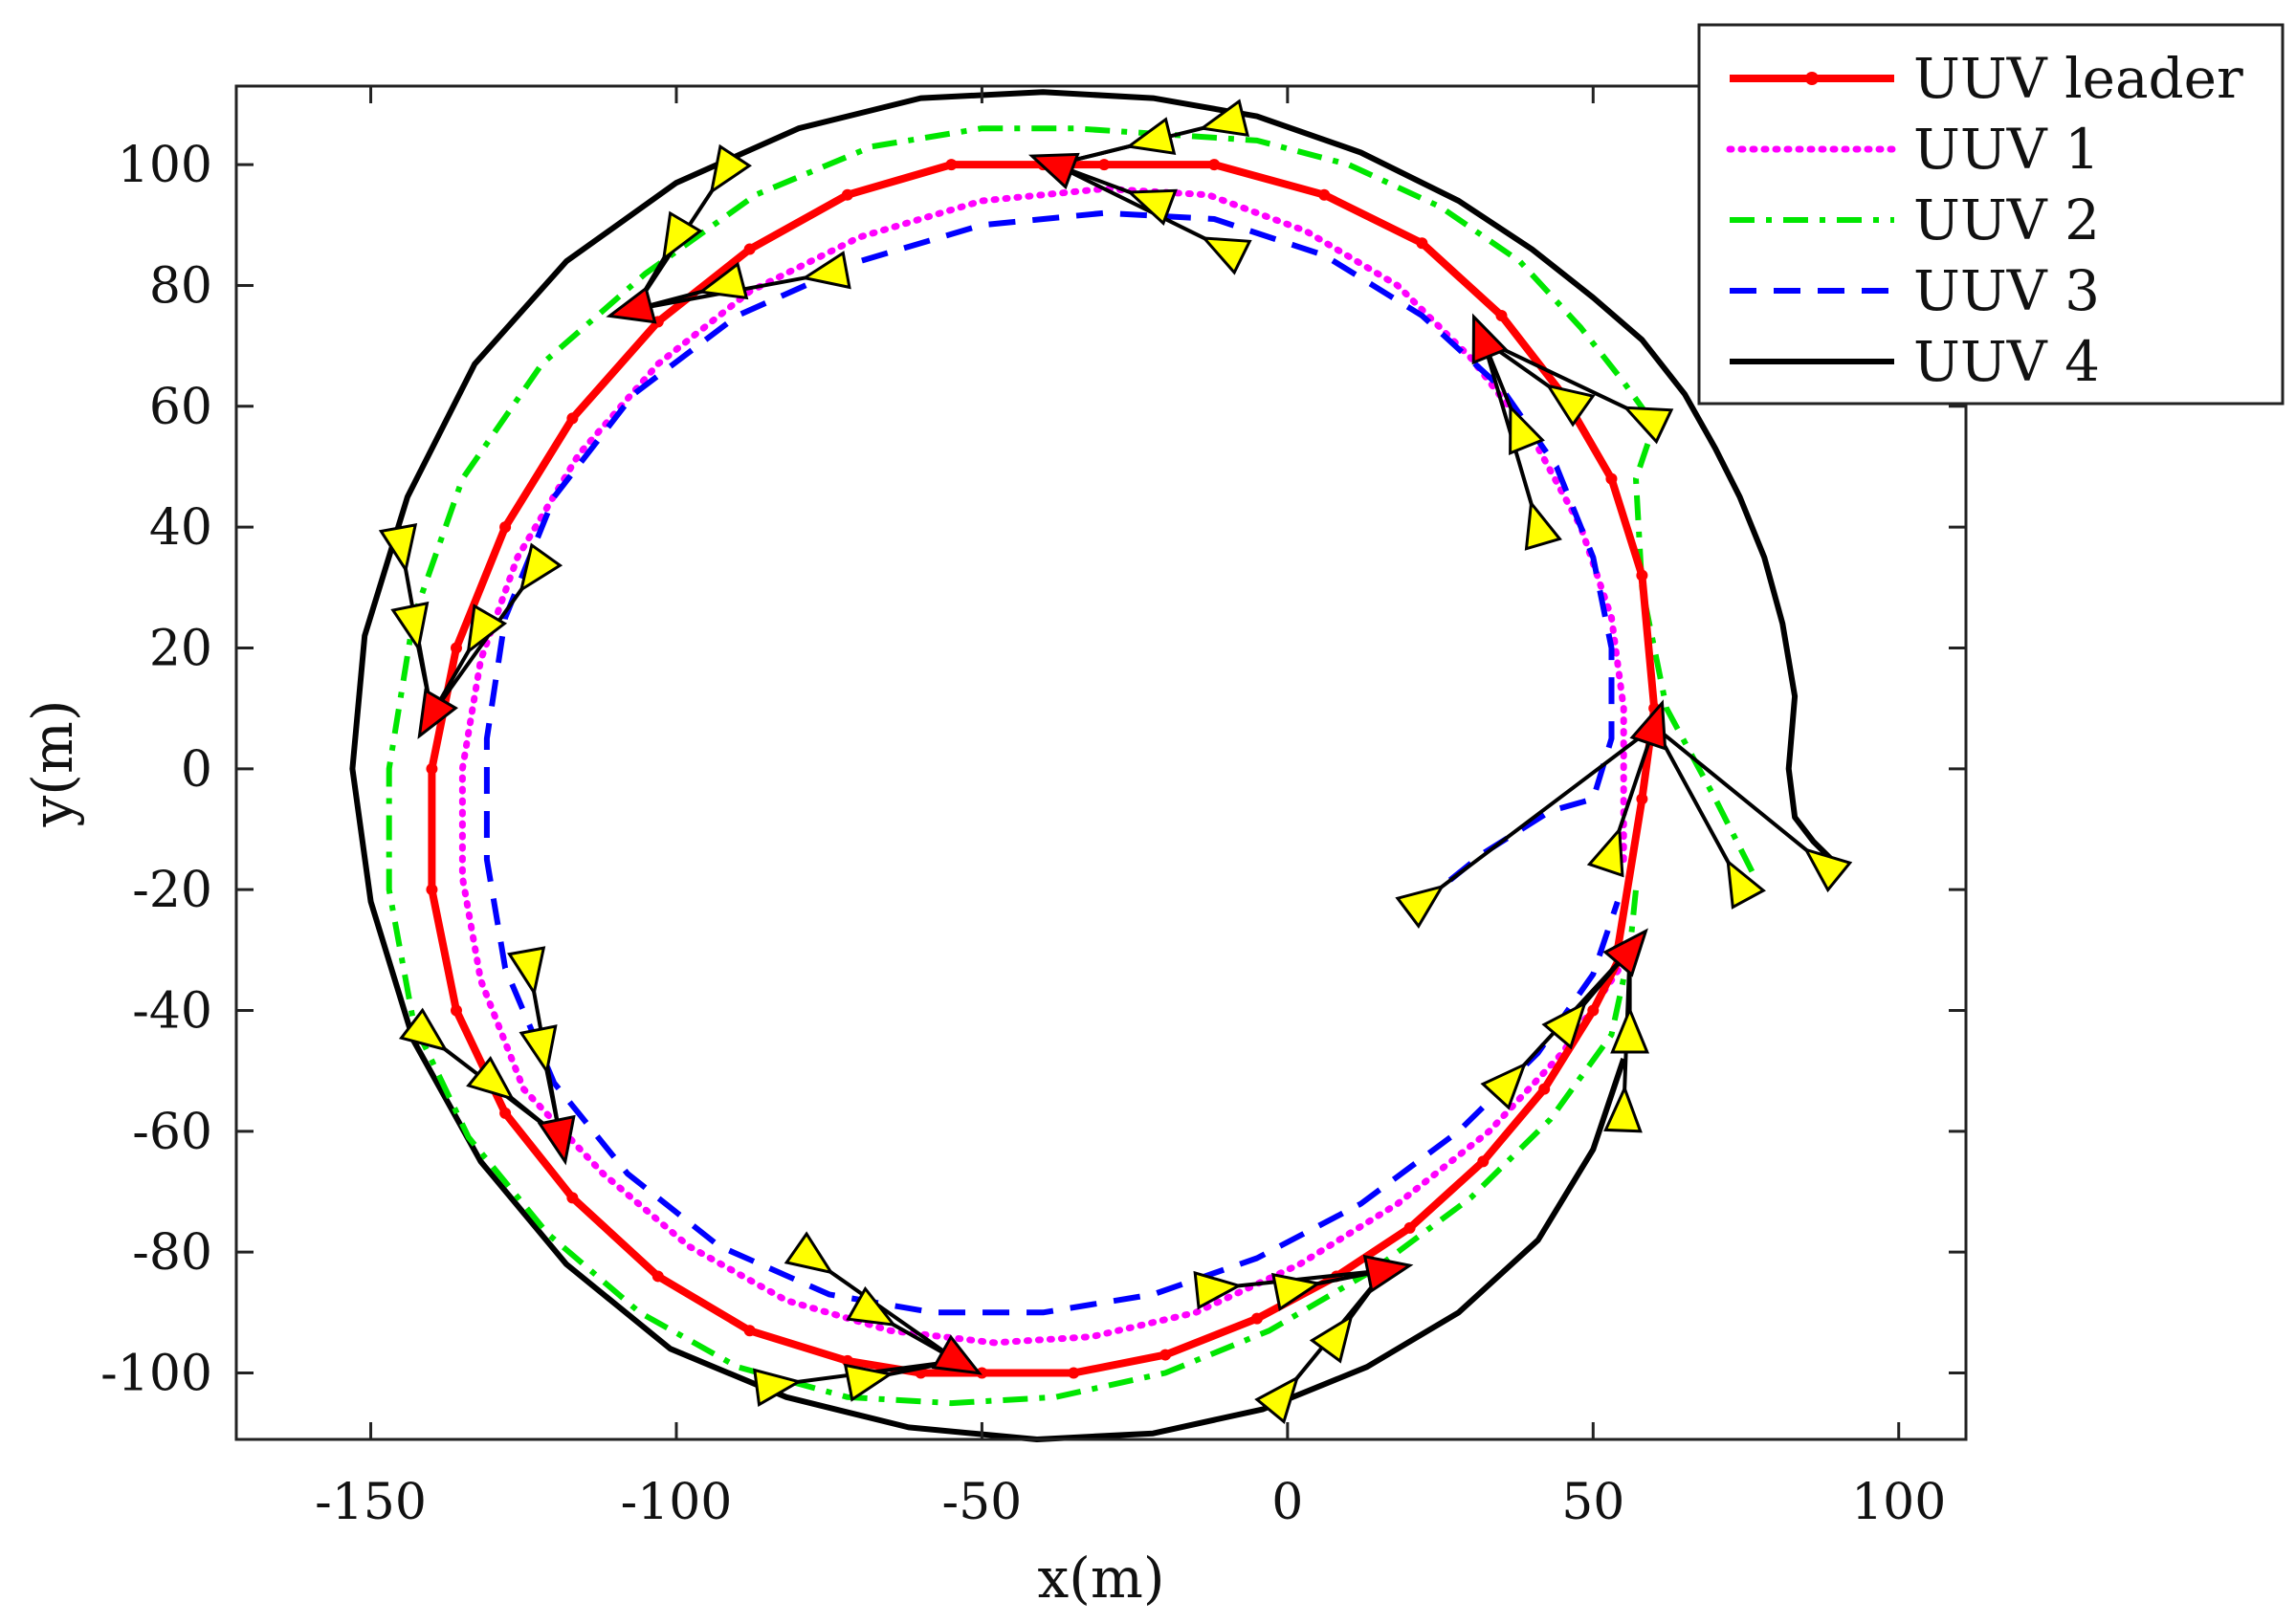 The image size is (2296, 1624). Describe the element at coordinates (983, 1503) in the screenshot. I see `x-tick-label: -50` at that location.